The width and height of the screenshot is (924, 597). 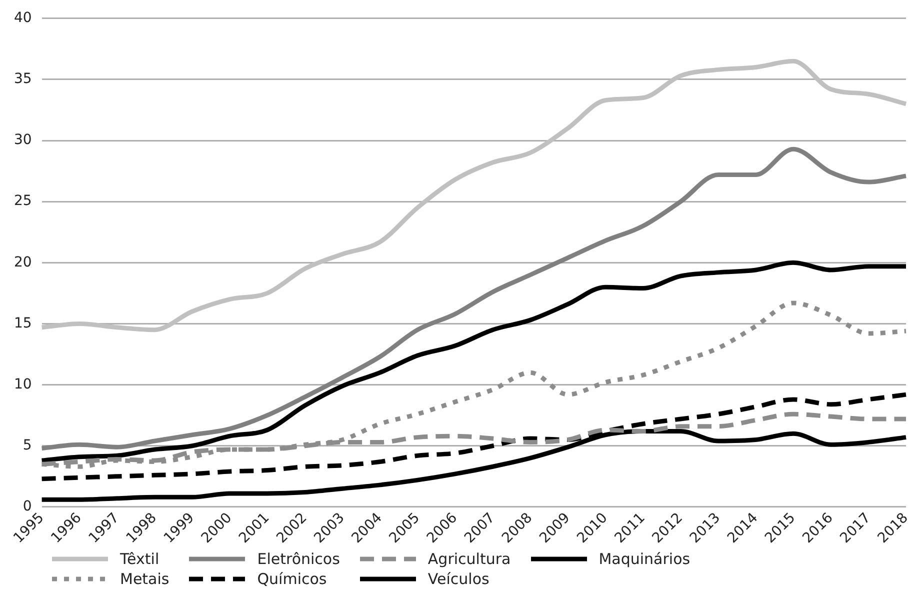 What do you see at coordinates (469, 559) in the screenshot?
I see `legend-label: Agricultura` at bounding box center [469, 559].